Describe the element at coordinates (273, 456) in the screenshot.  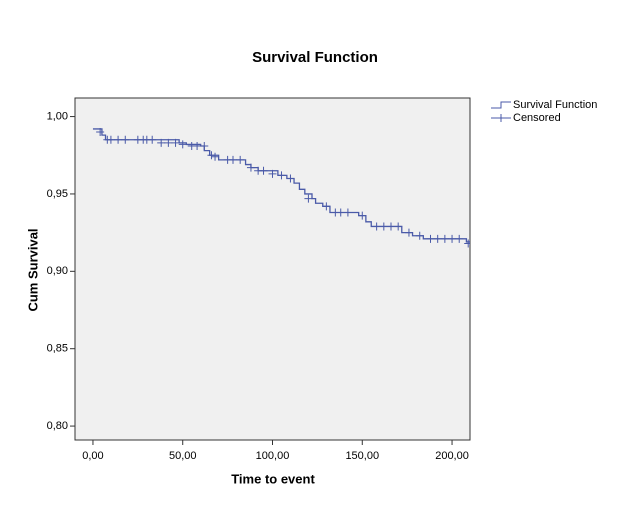
I see `x-tick-label: 100,00` at that location.